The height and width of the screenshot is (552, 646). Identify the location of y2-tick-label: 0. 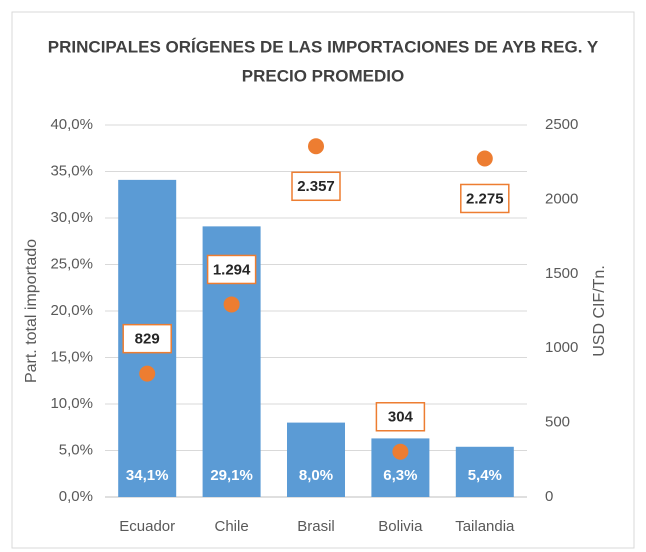
(549, 496).